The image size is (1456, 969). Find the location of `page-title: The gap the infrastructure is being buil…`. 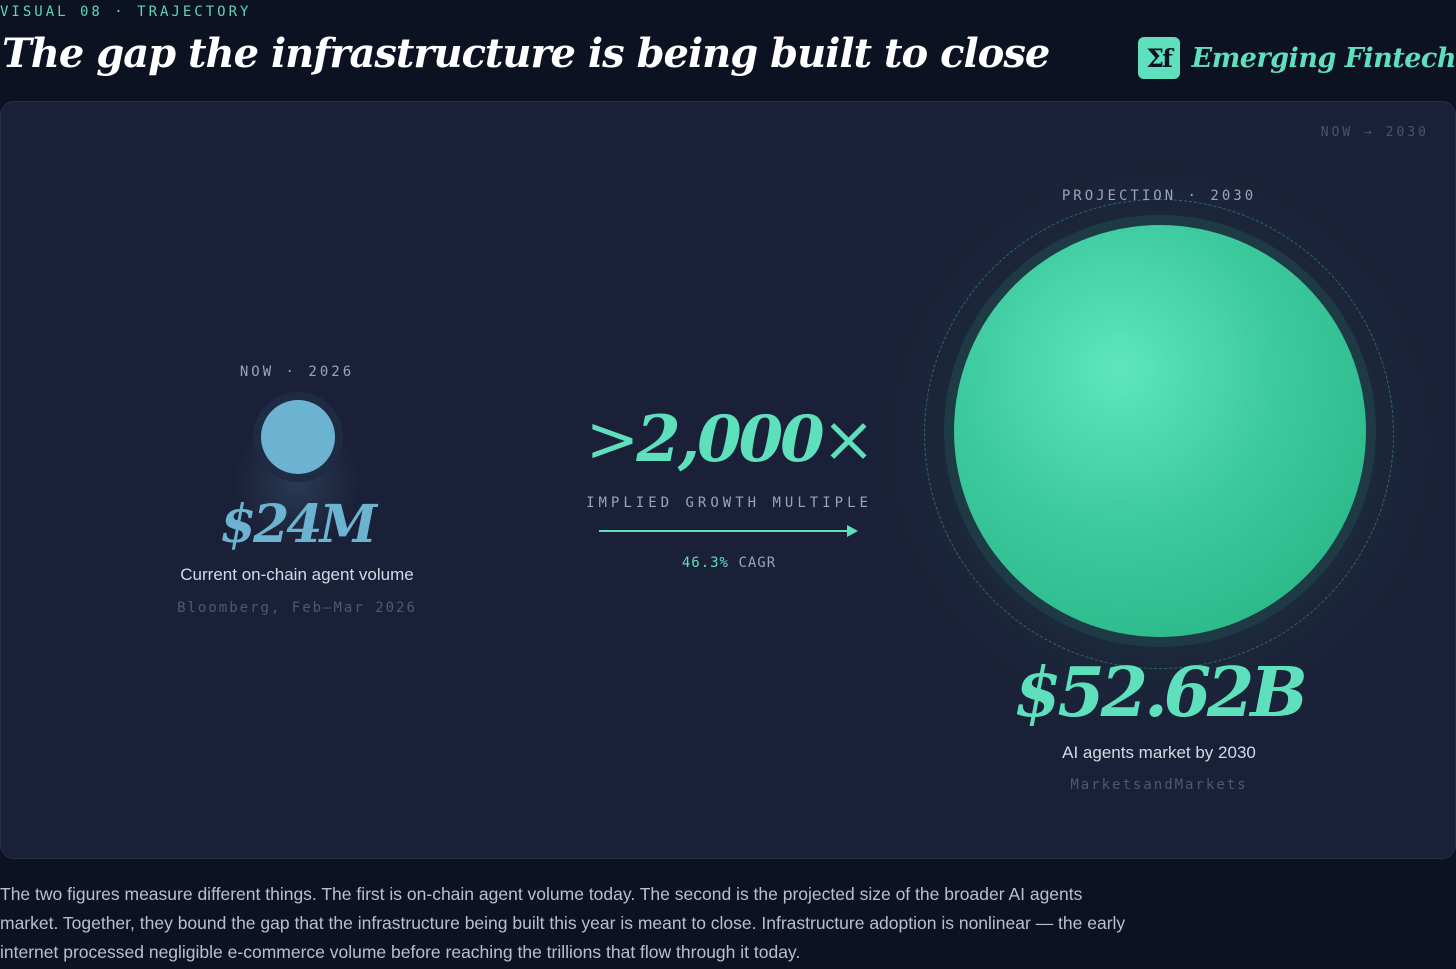

page-title: The gap the infrastructure is being buil… is located at coordinates (526, 53).